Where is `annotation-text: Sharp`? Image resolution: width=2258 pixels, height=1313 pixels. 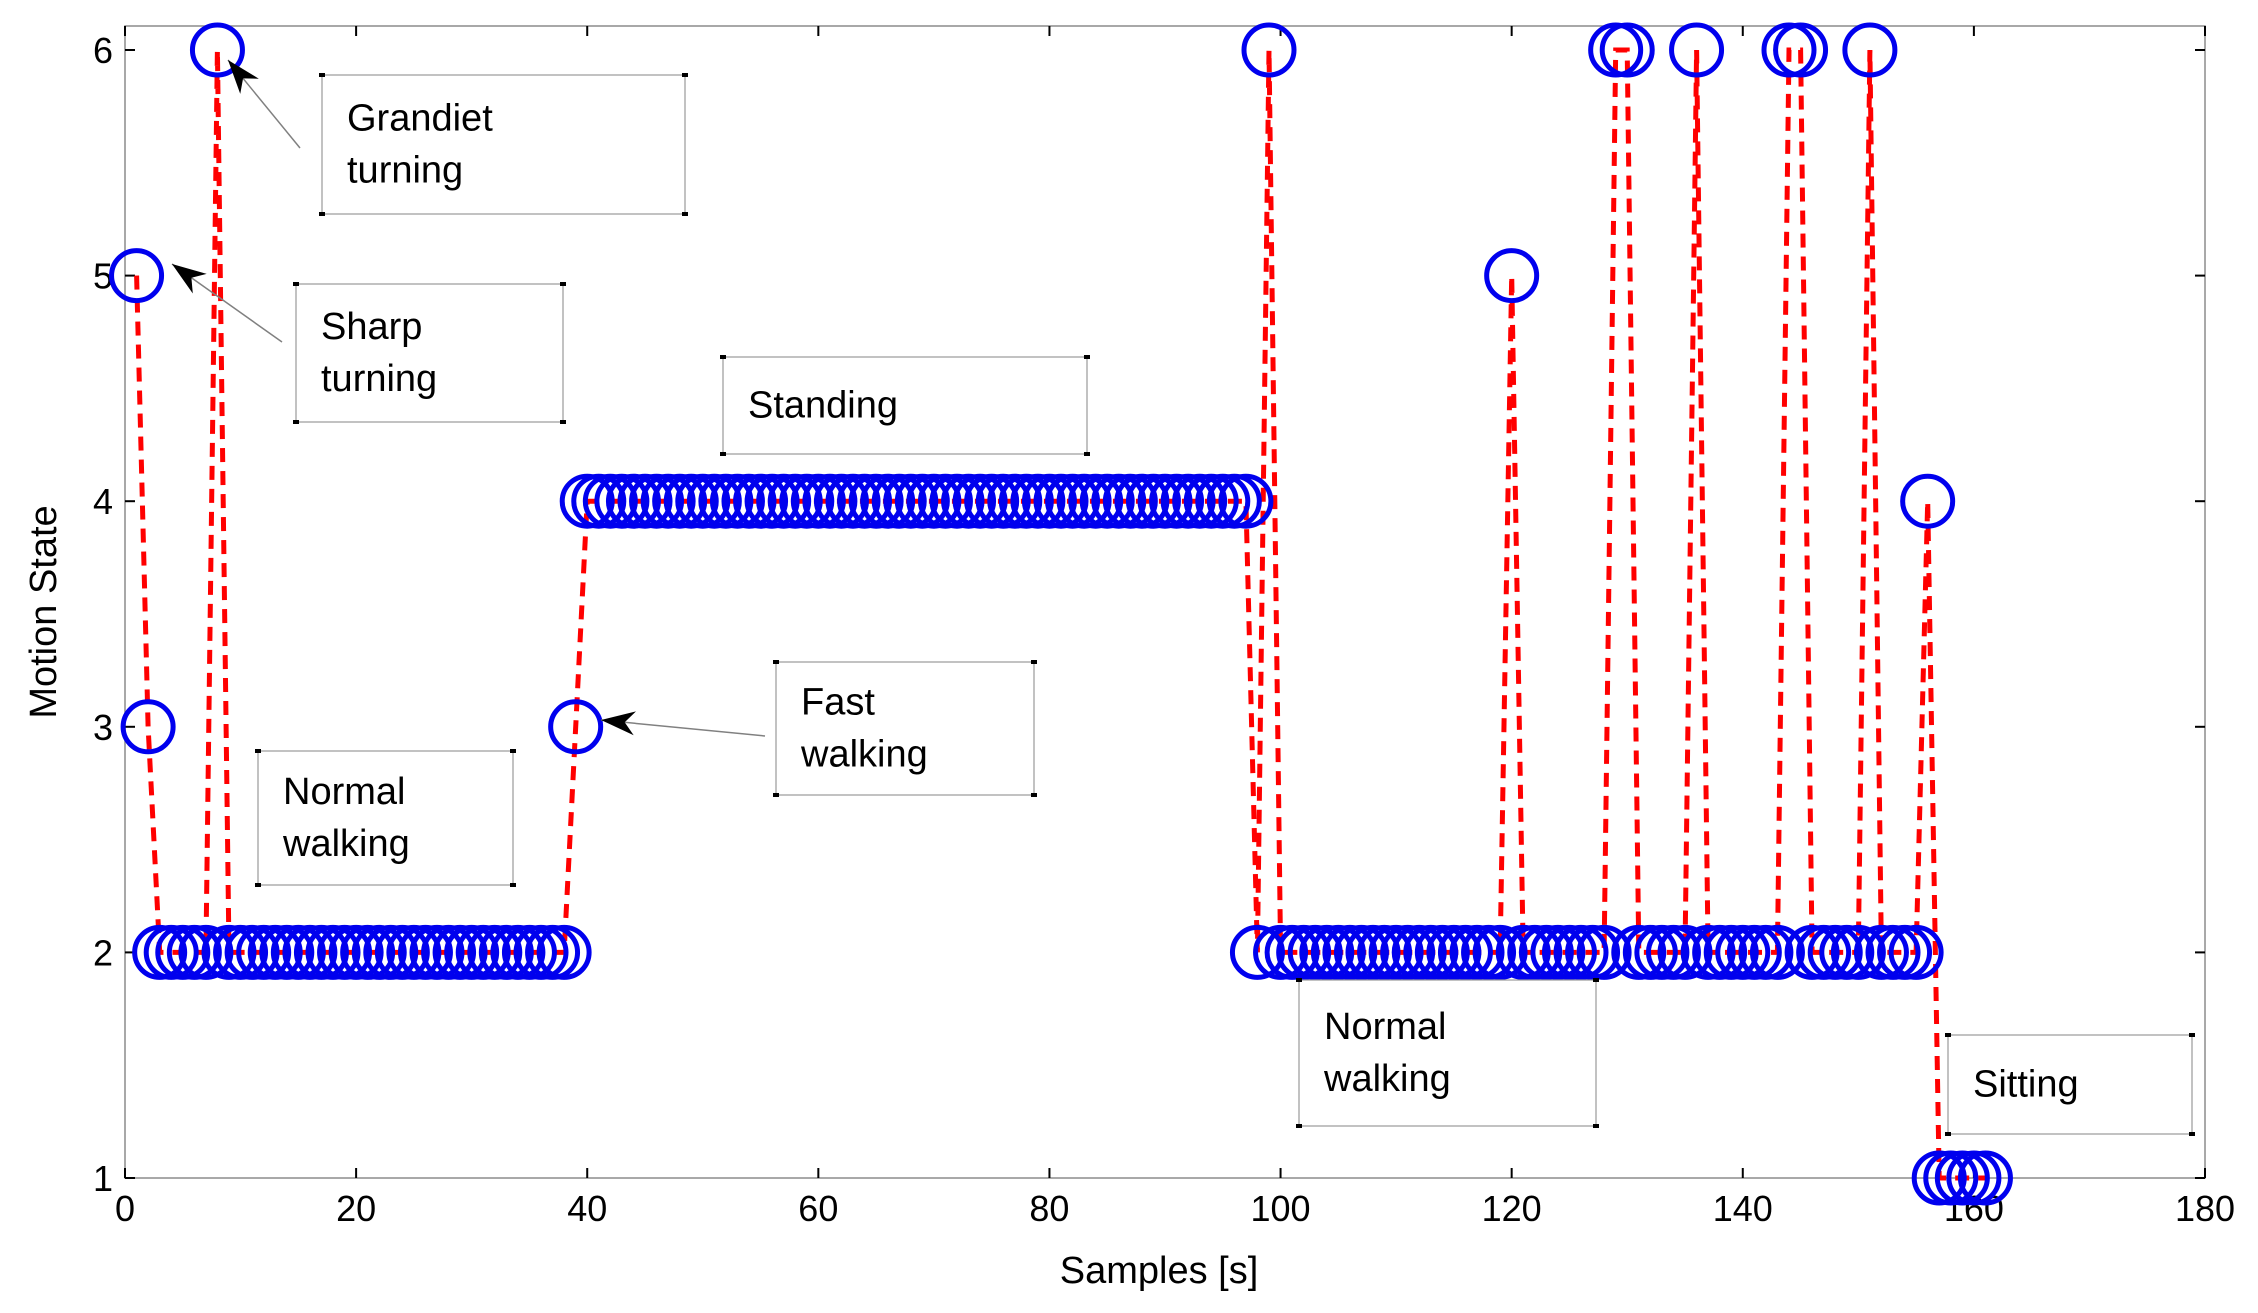 annotation-text: Sharp is located at coordinates (371, 327).